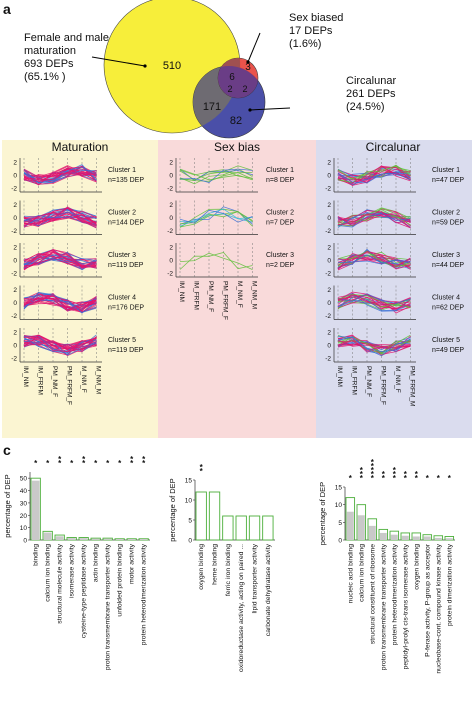  Describe the element at coordinates (49, 64) in the screenshot. I see `maturation-count: 693 DEPs` at that location.